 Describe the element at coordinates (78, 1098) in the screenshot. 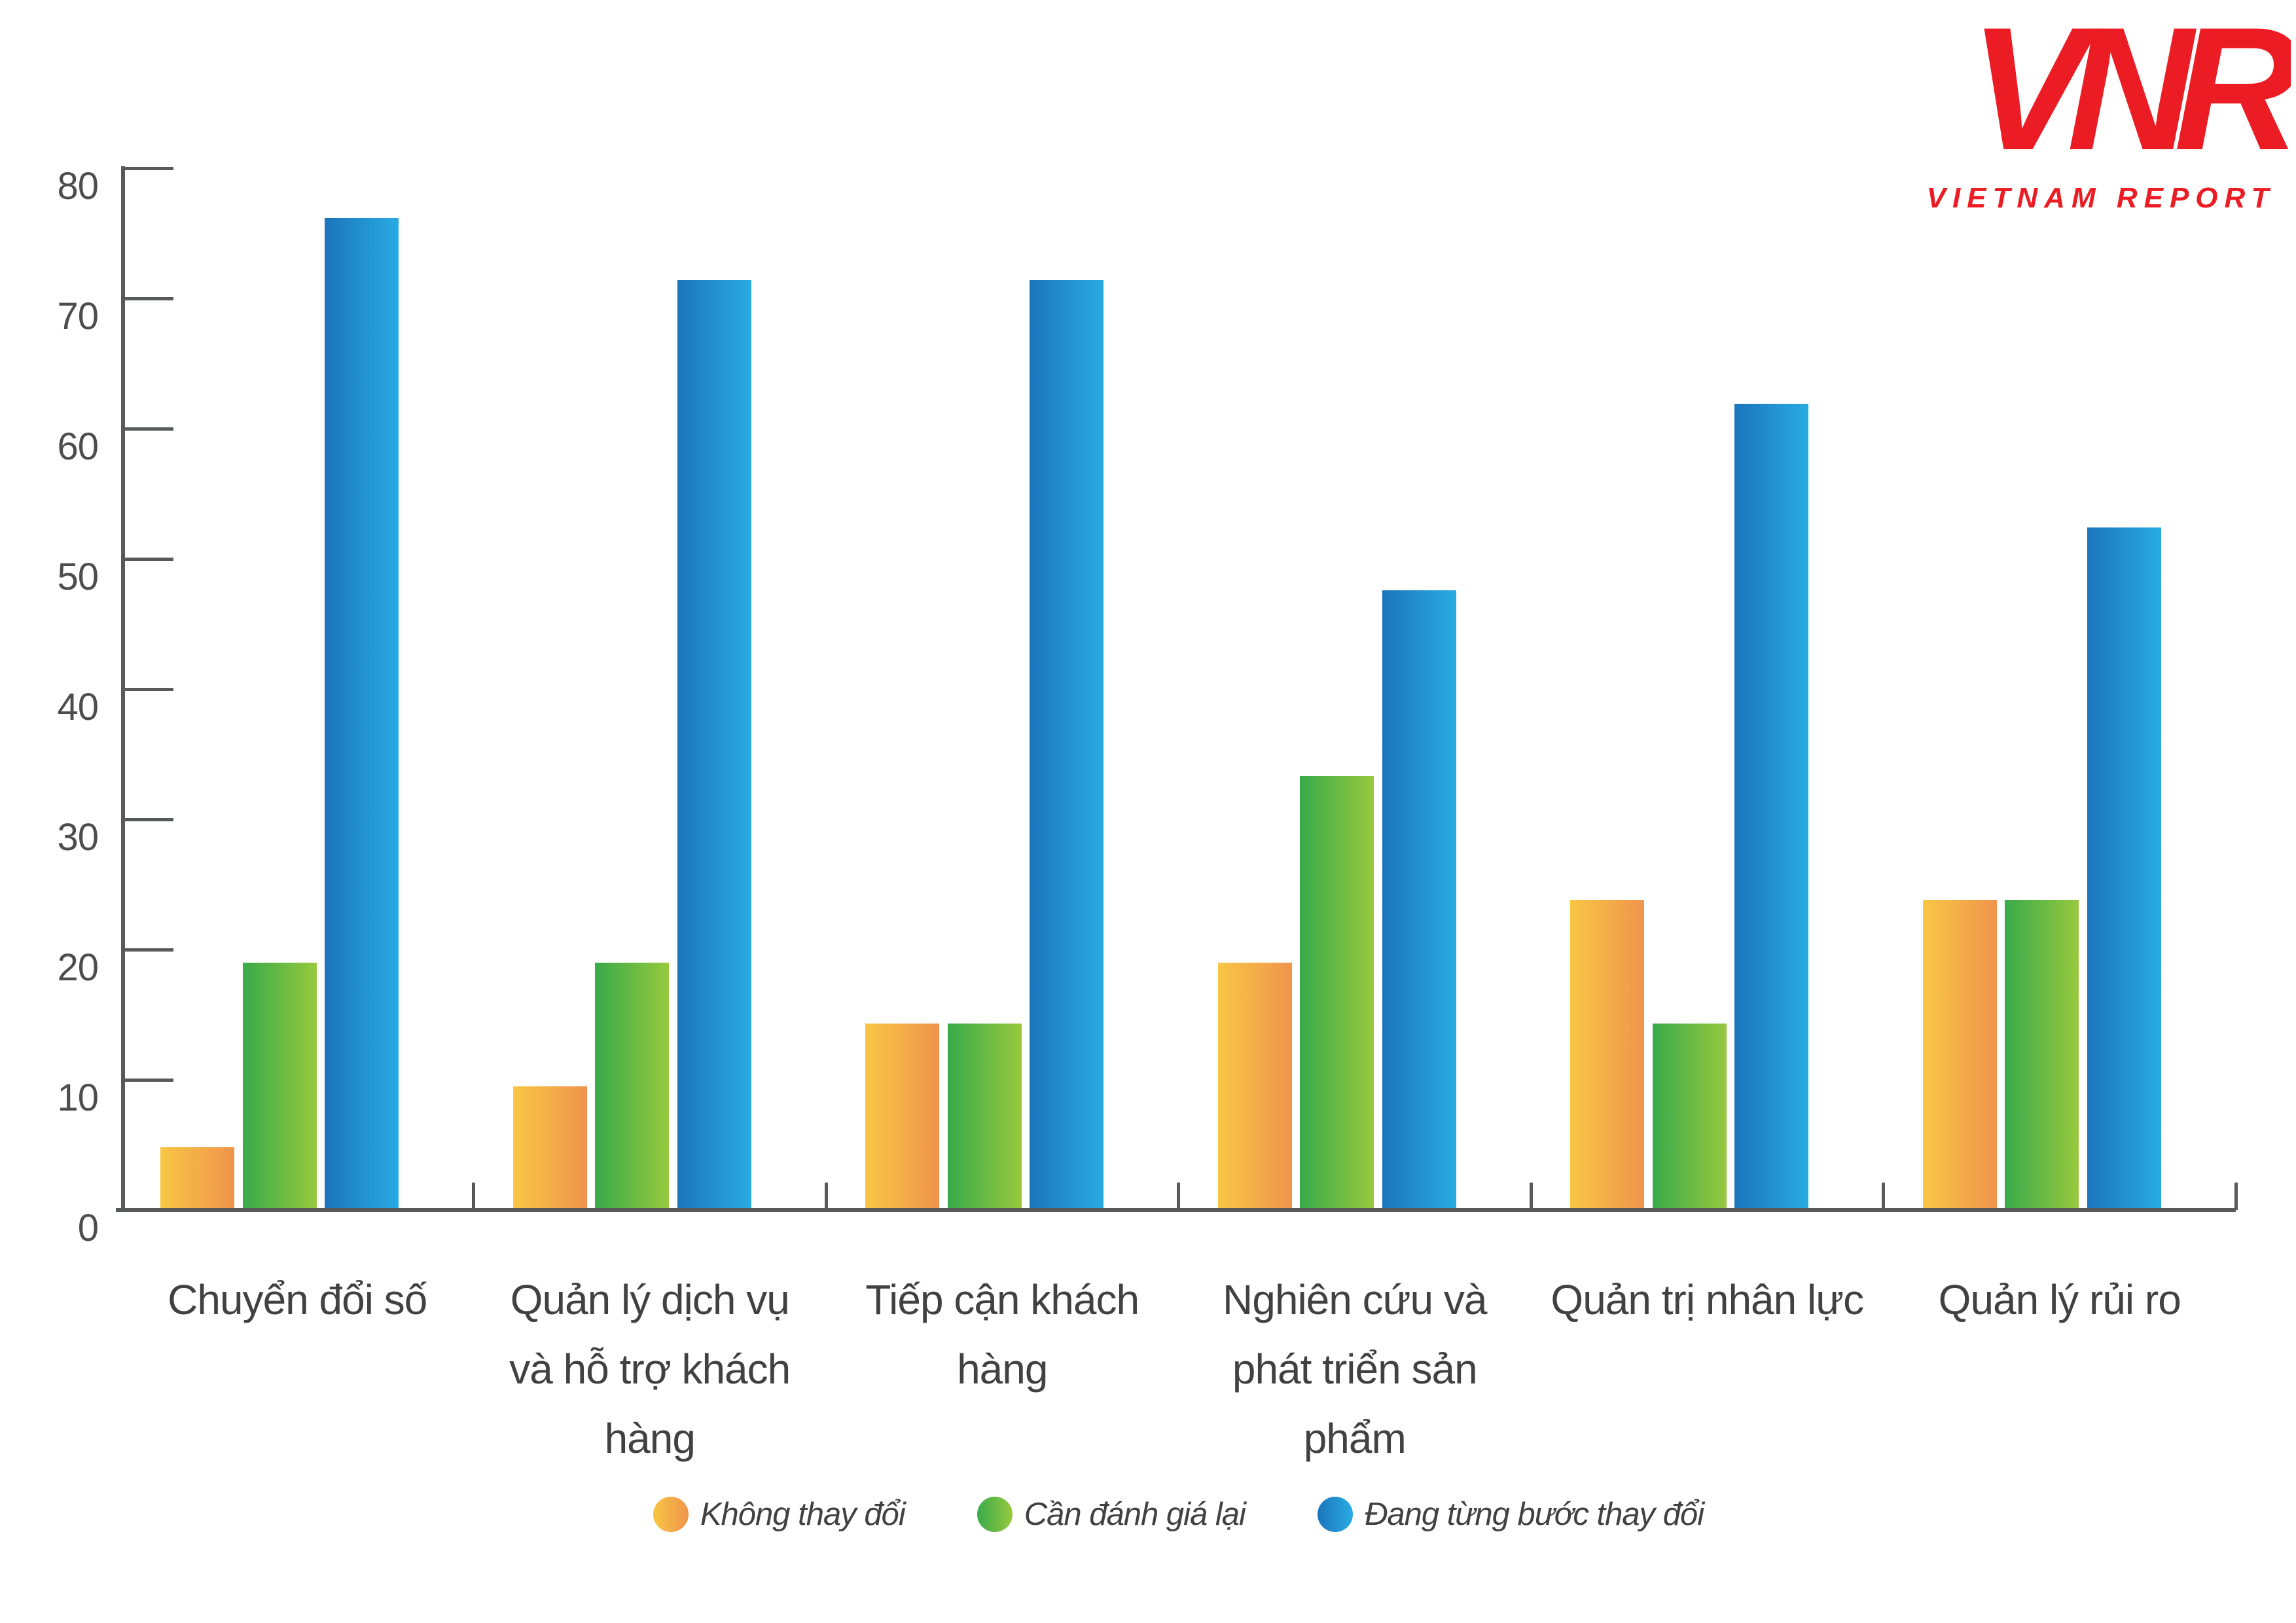

I see `y-tick-label: 10` at that location.